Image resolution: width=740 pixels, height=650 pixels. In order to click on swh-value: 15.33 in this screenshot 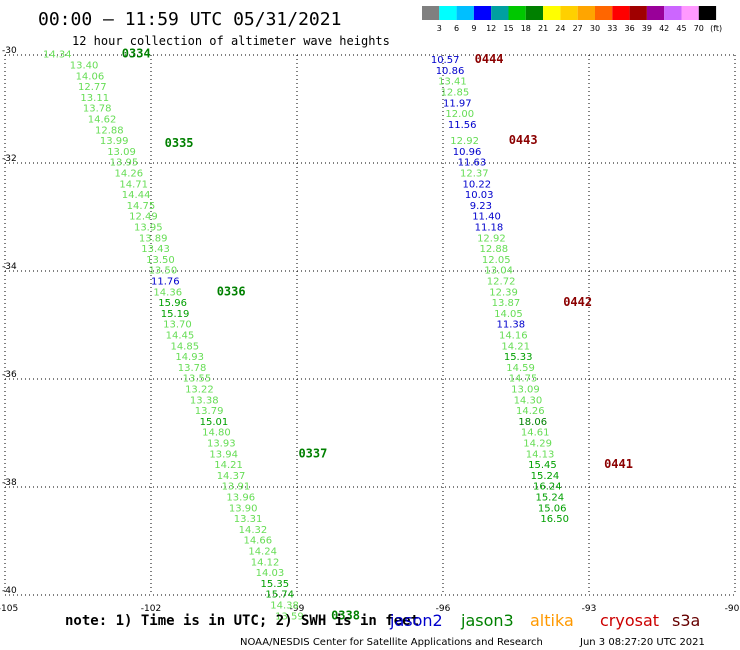, I will do `click(518, 357)`.